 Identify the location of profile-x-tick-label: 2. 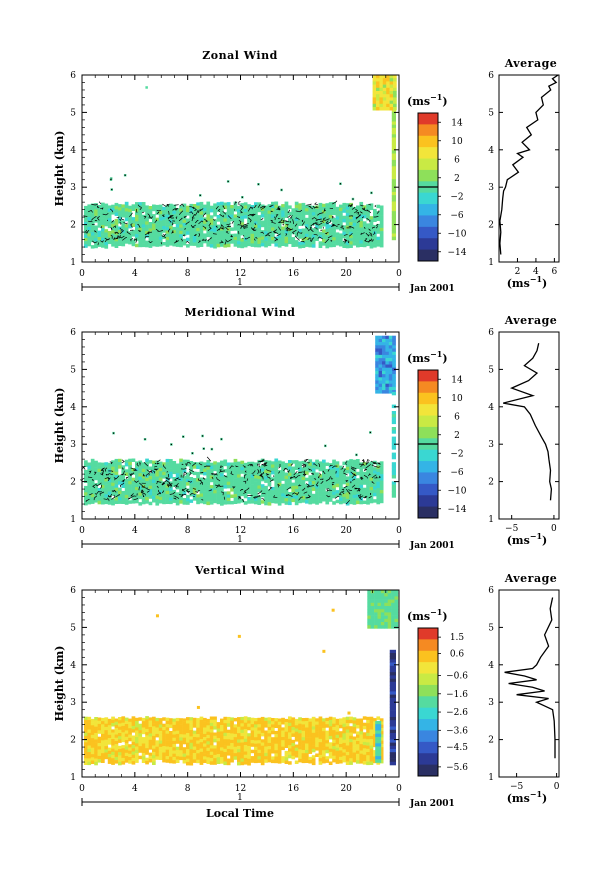
(518, 272).